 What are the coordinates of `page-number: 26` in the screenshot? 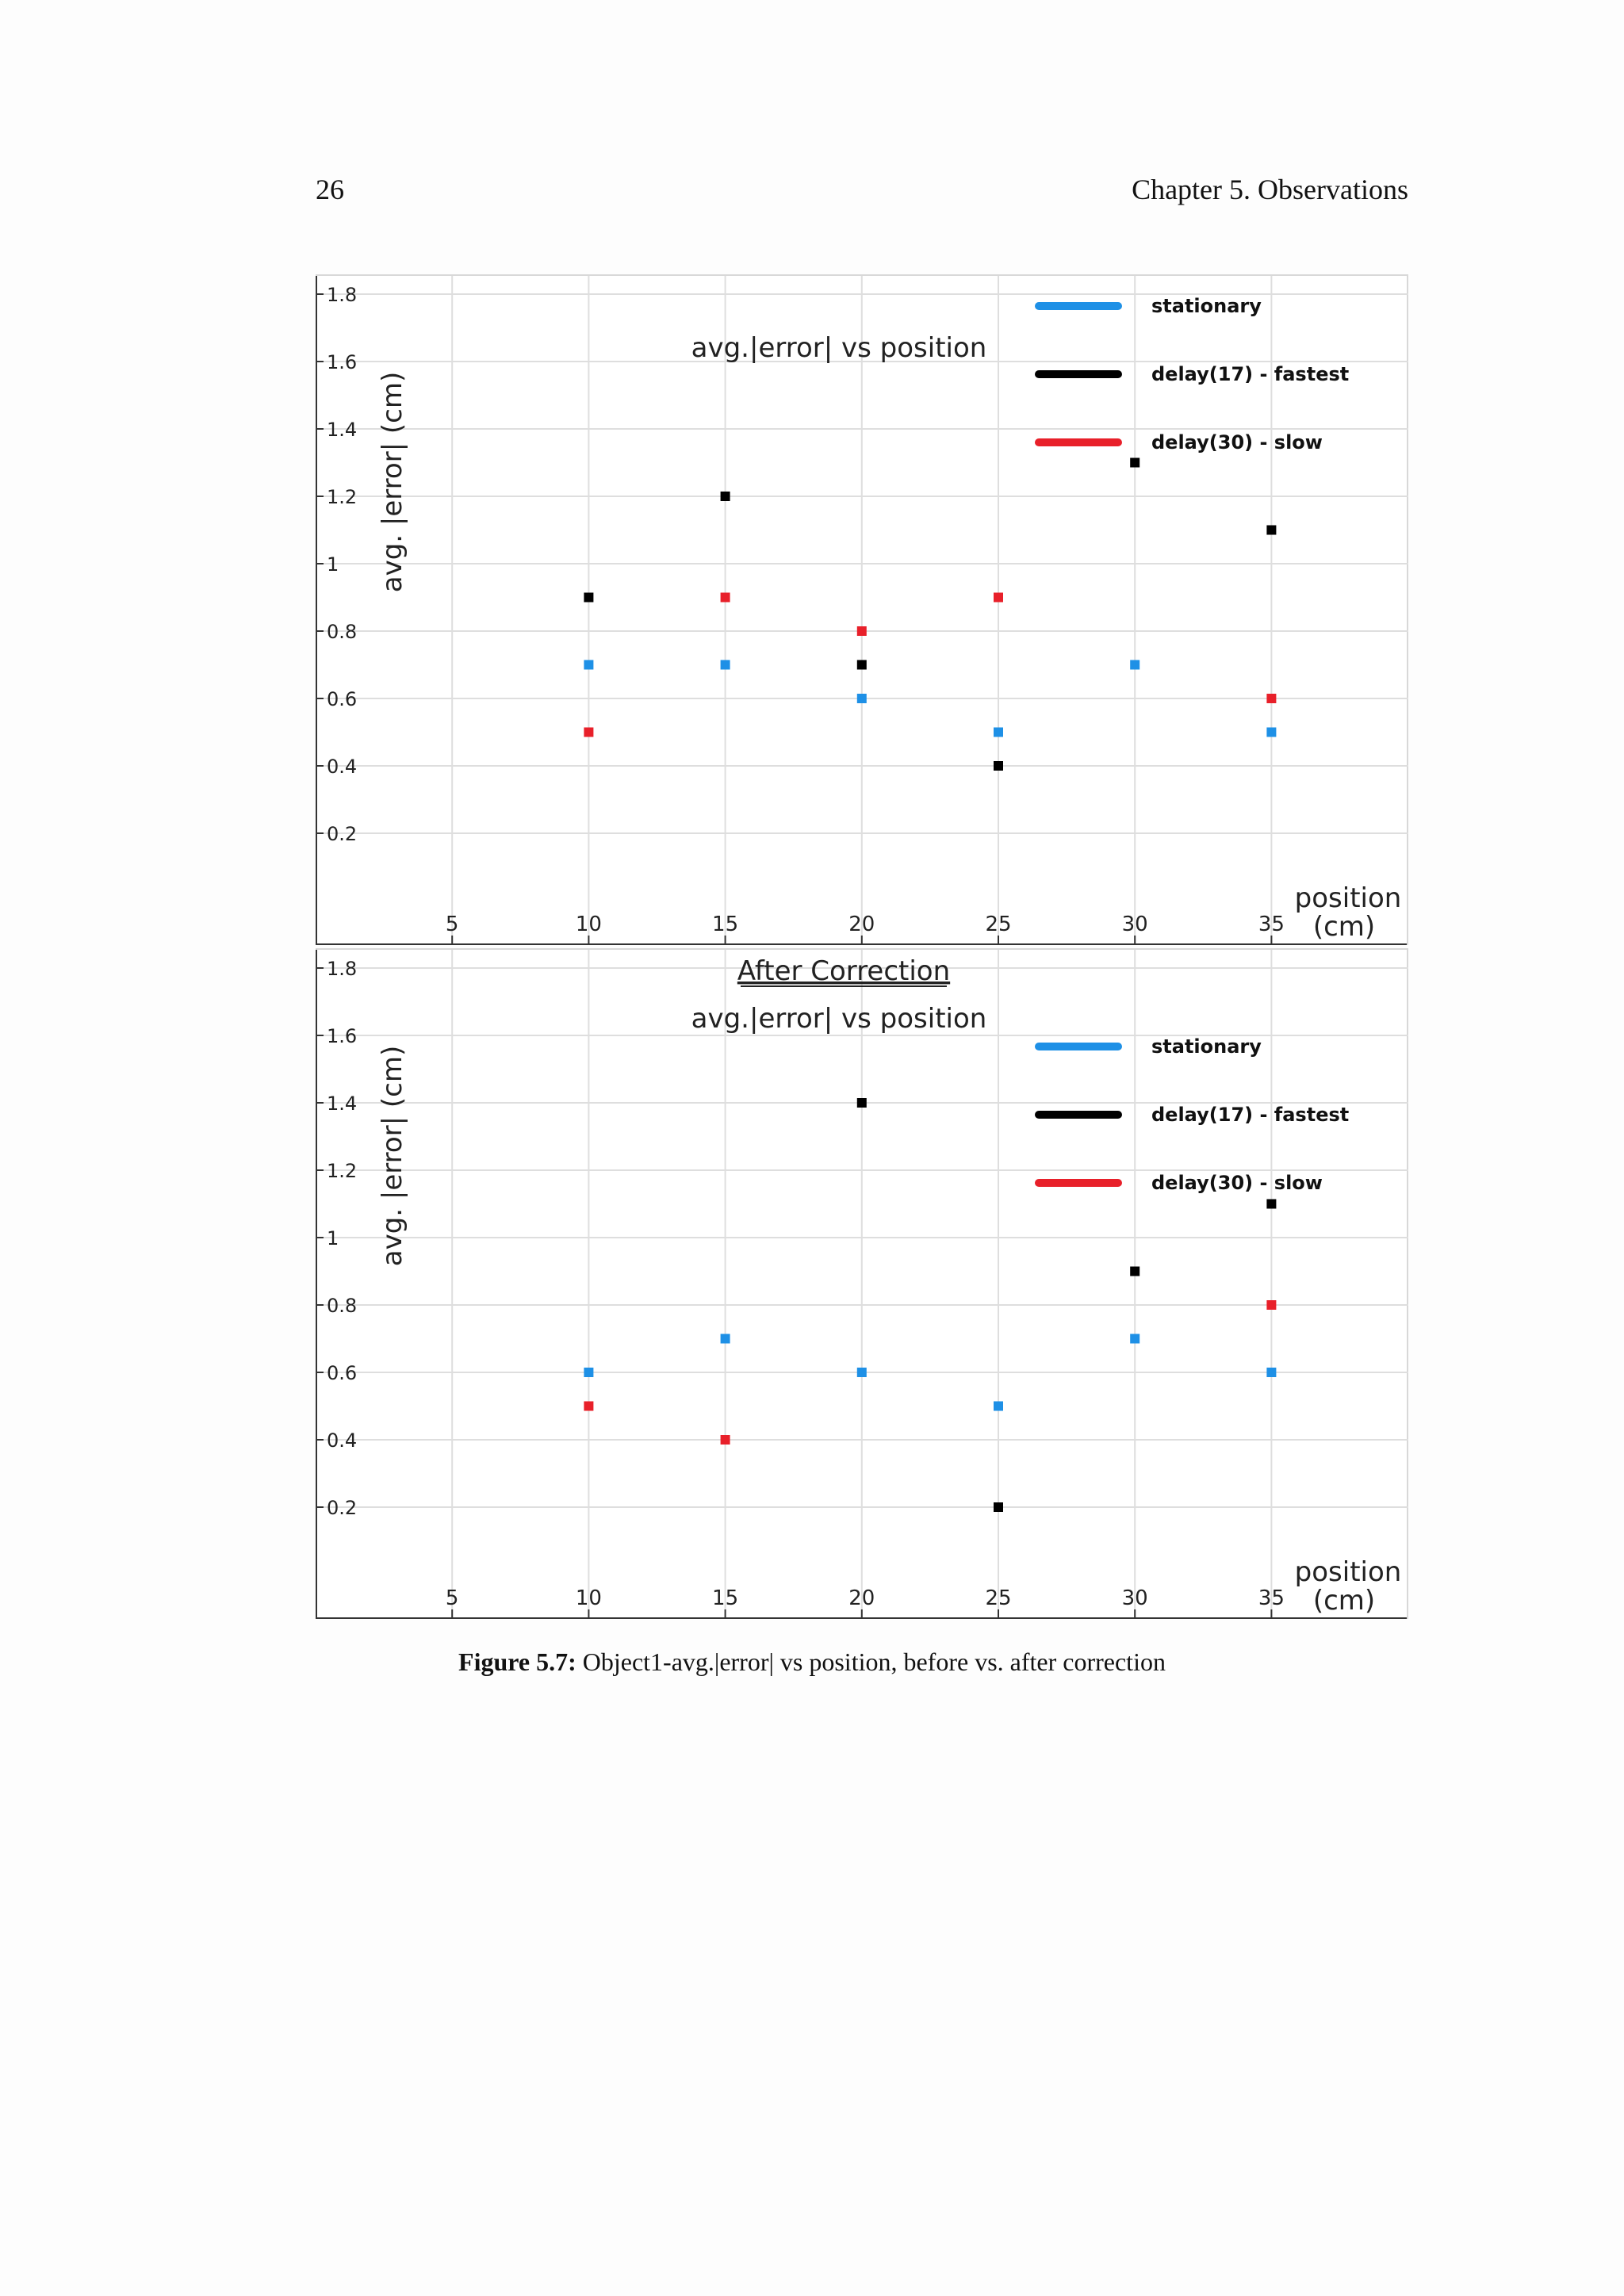 It's located at (330, 190).